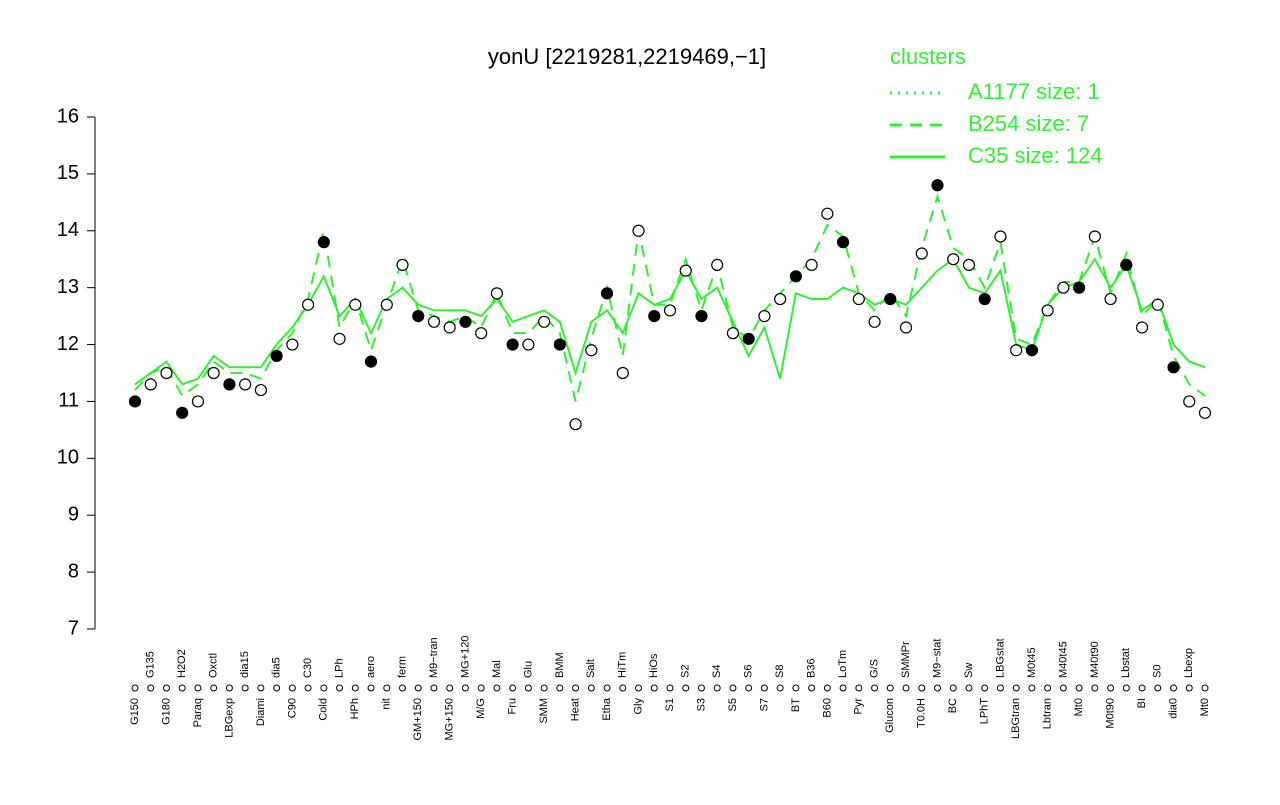 The width and height of the screenshot is (1280, 805). I want to click on x-tick-label: ferm, so click(402, 667).